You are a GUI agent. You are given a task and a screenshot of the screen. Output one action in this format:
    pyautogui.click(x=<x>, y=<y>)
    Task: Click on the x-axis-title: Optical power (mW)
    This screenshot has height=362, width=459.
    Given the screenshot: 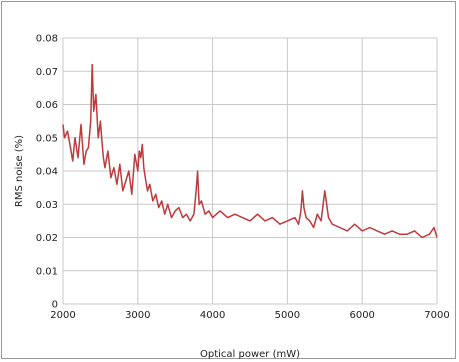 What is the action you would take?
    pyautogui.click(x=250, y=354)
    